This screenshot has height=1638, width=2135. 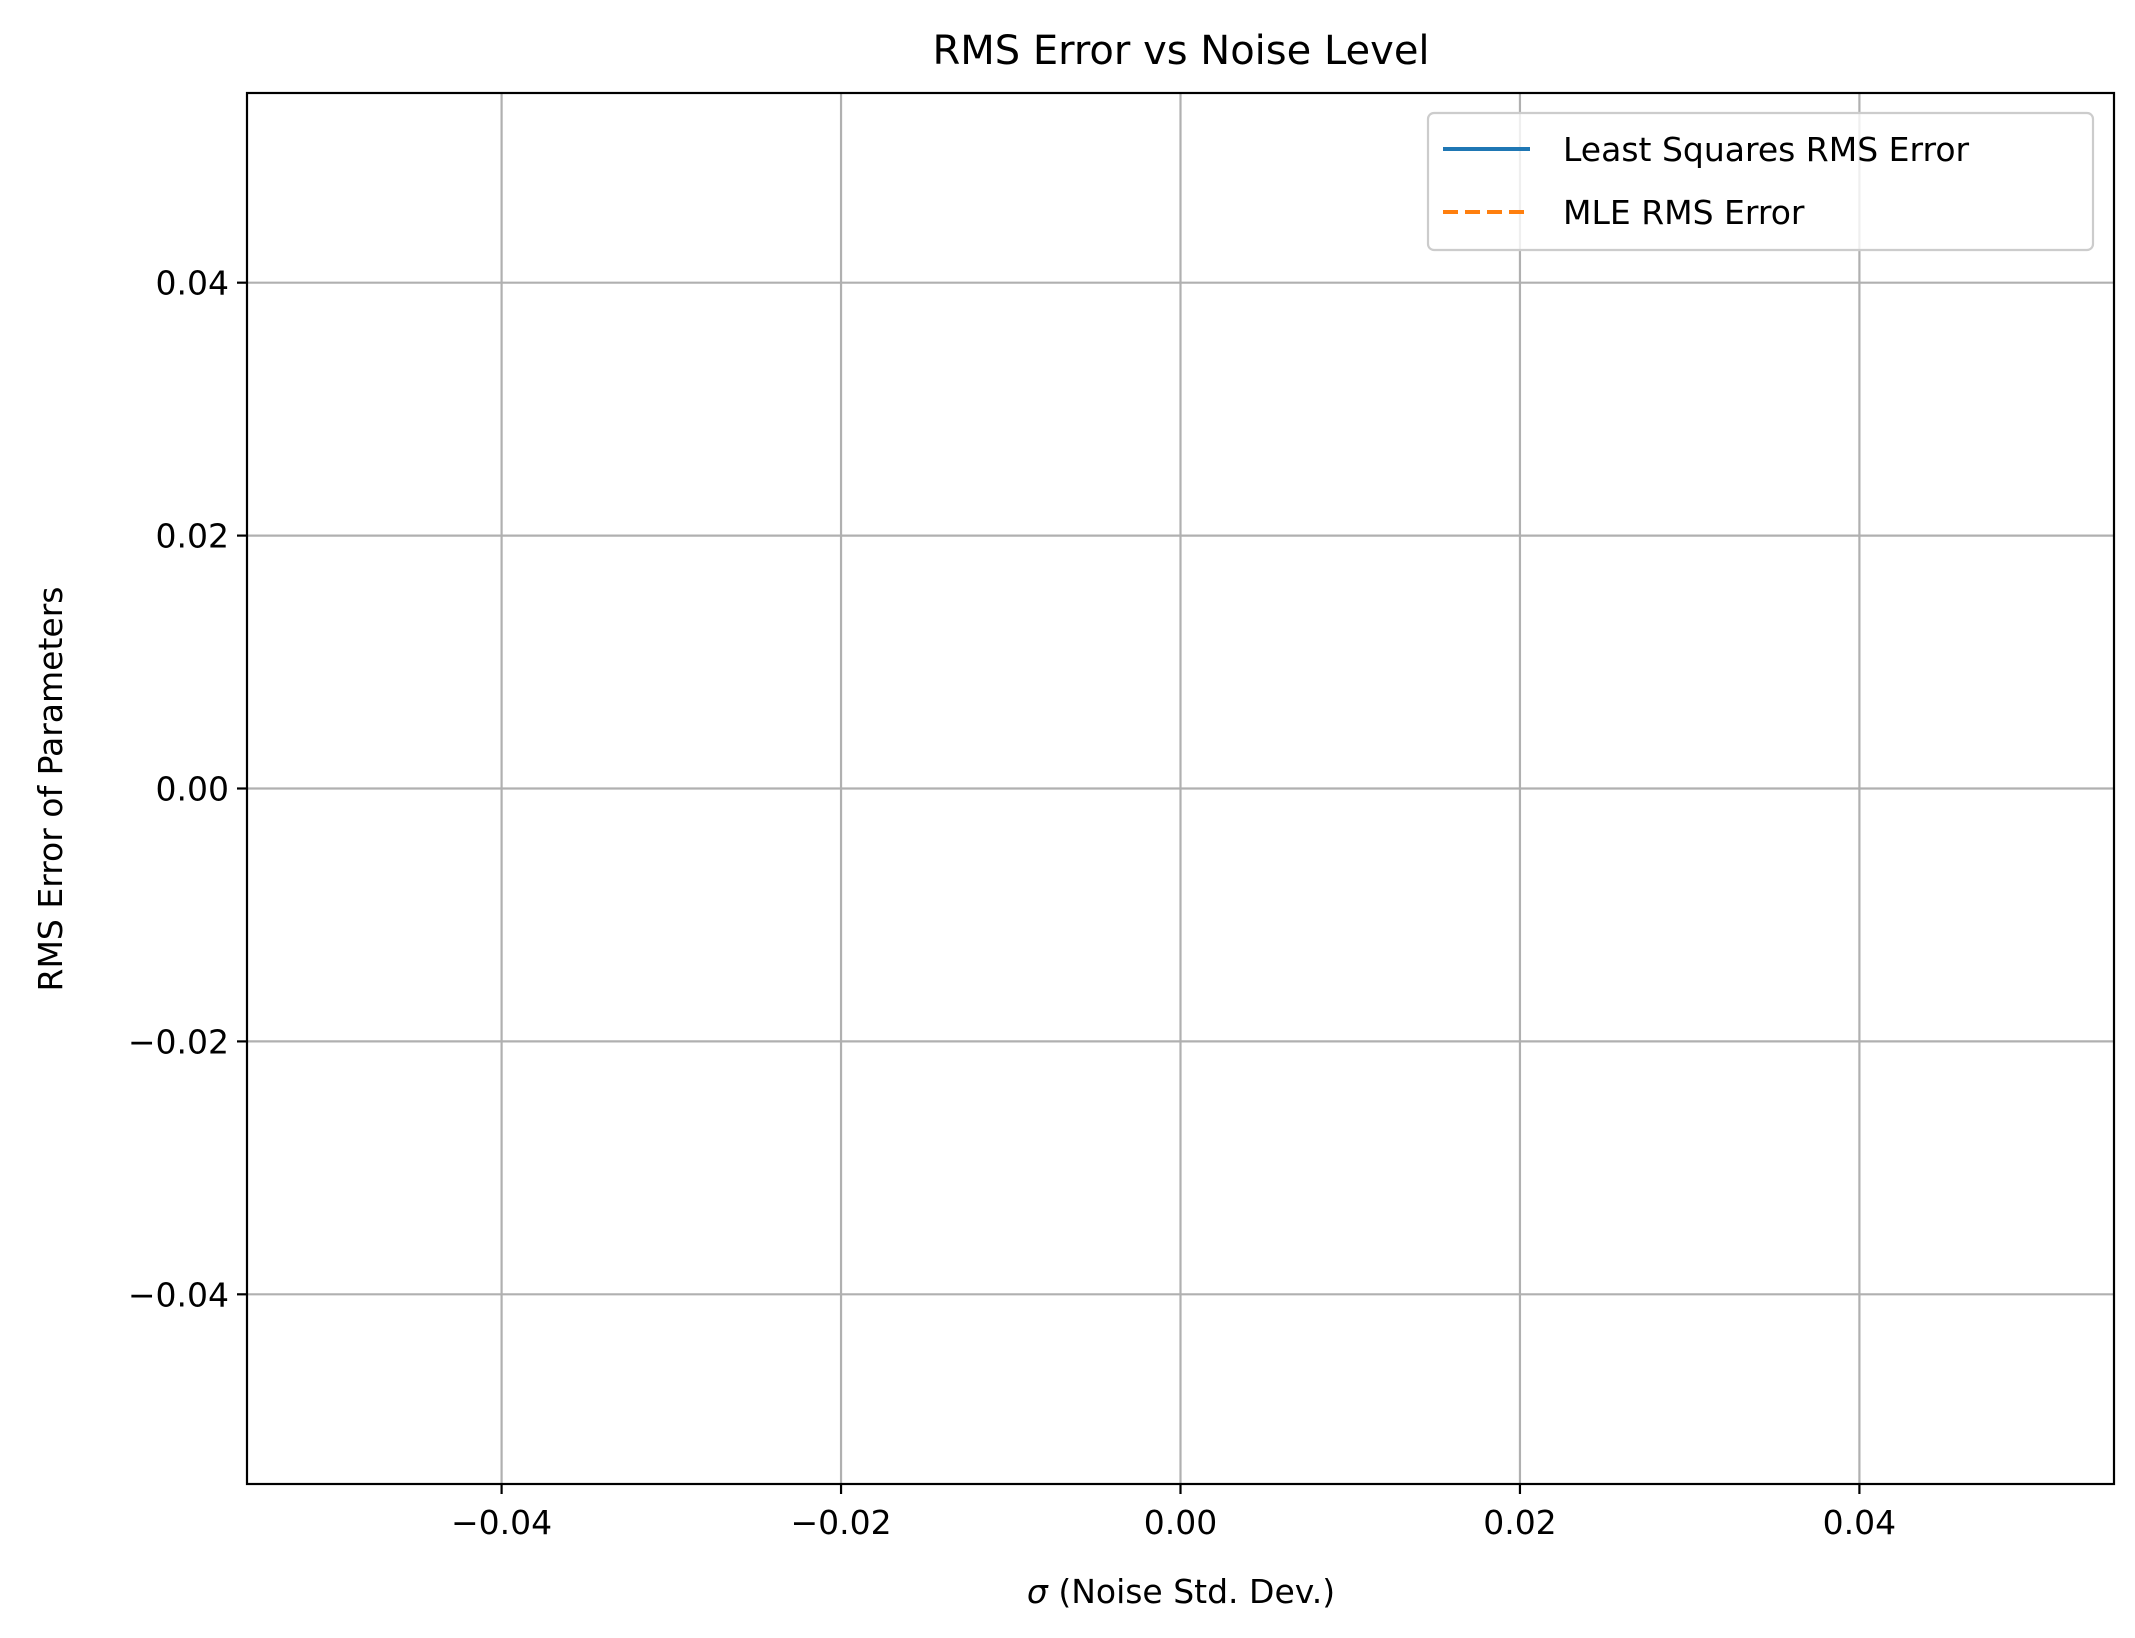 What do you see at coordinates (1180, 51) in the screenshot?
I see `chart-title: RMS Error vs Noise Level` at bounding box center [1180, 51].